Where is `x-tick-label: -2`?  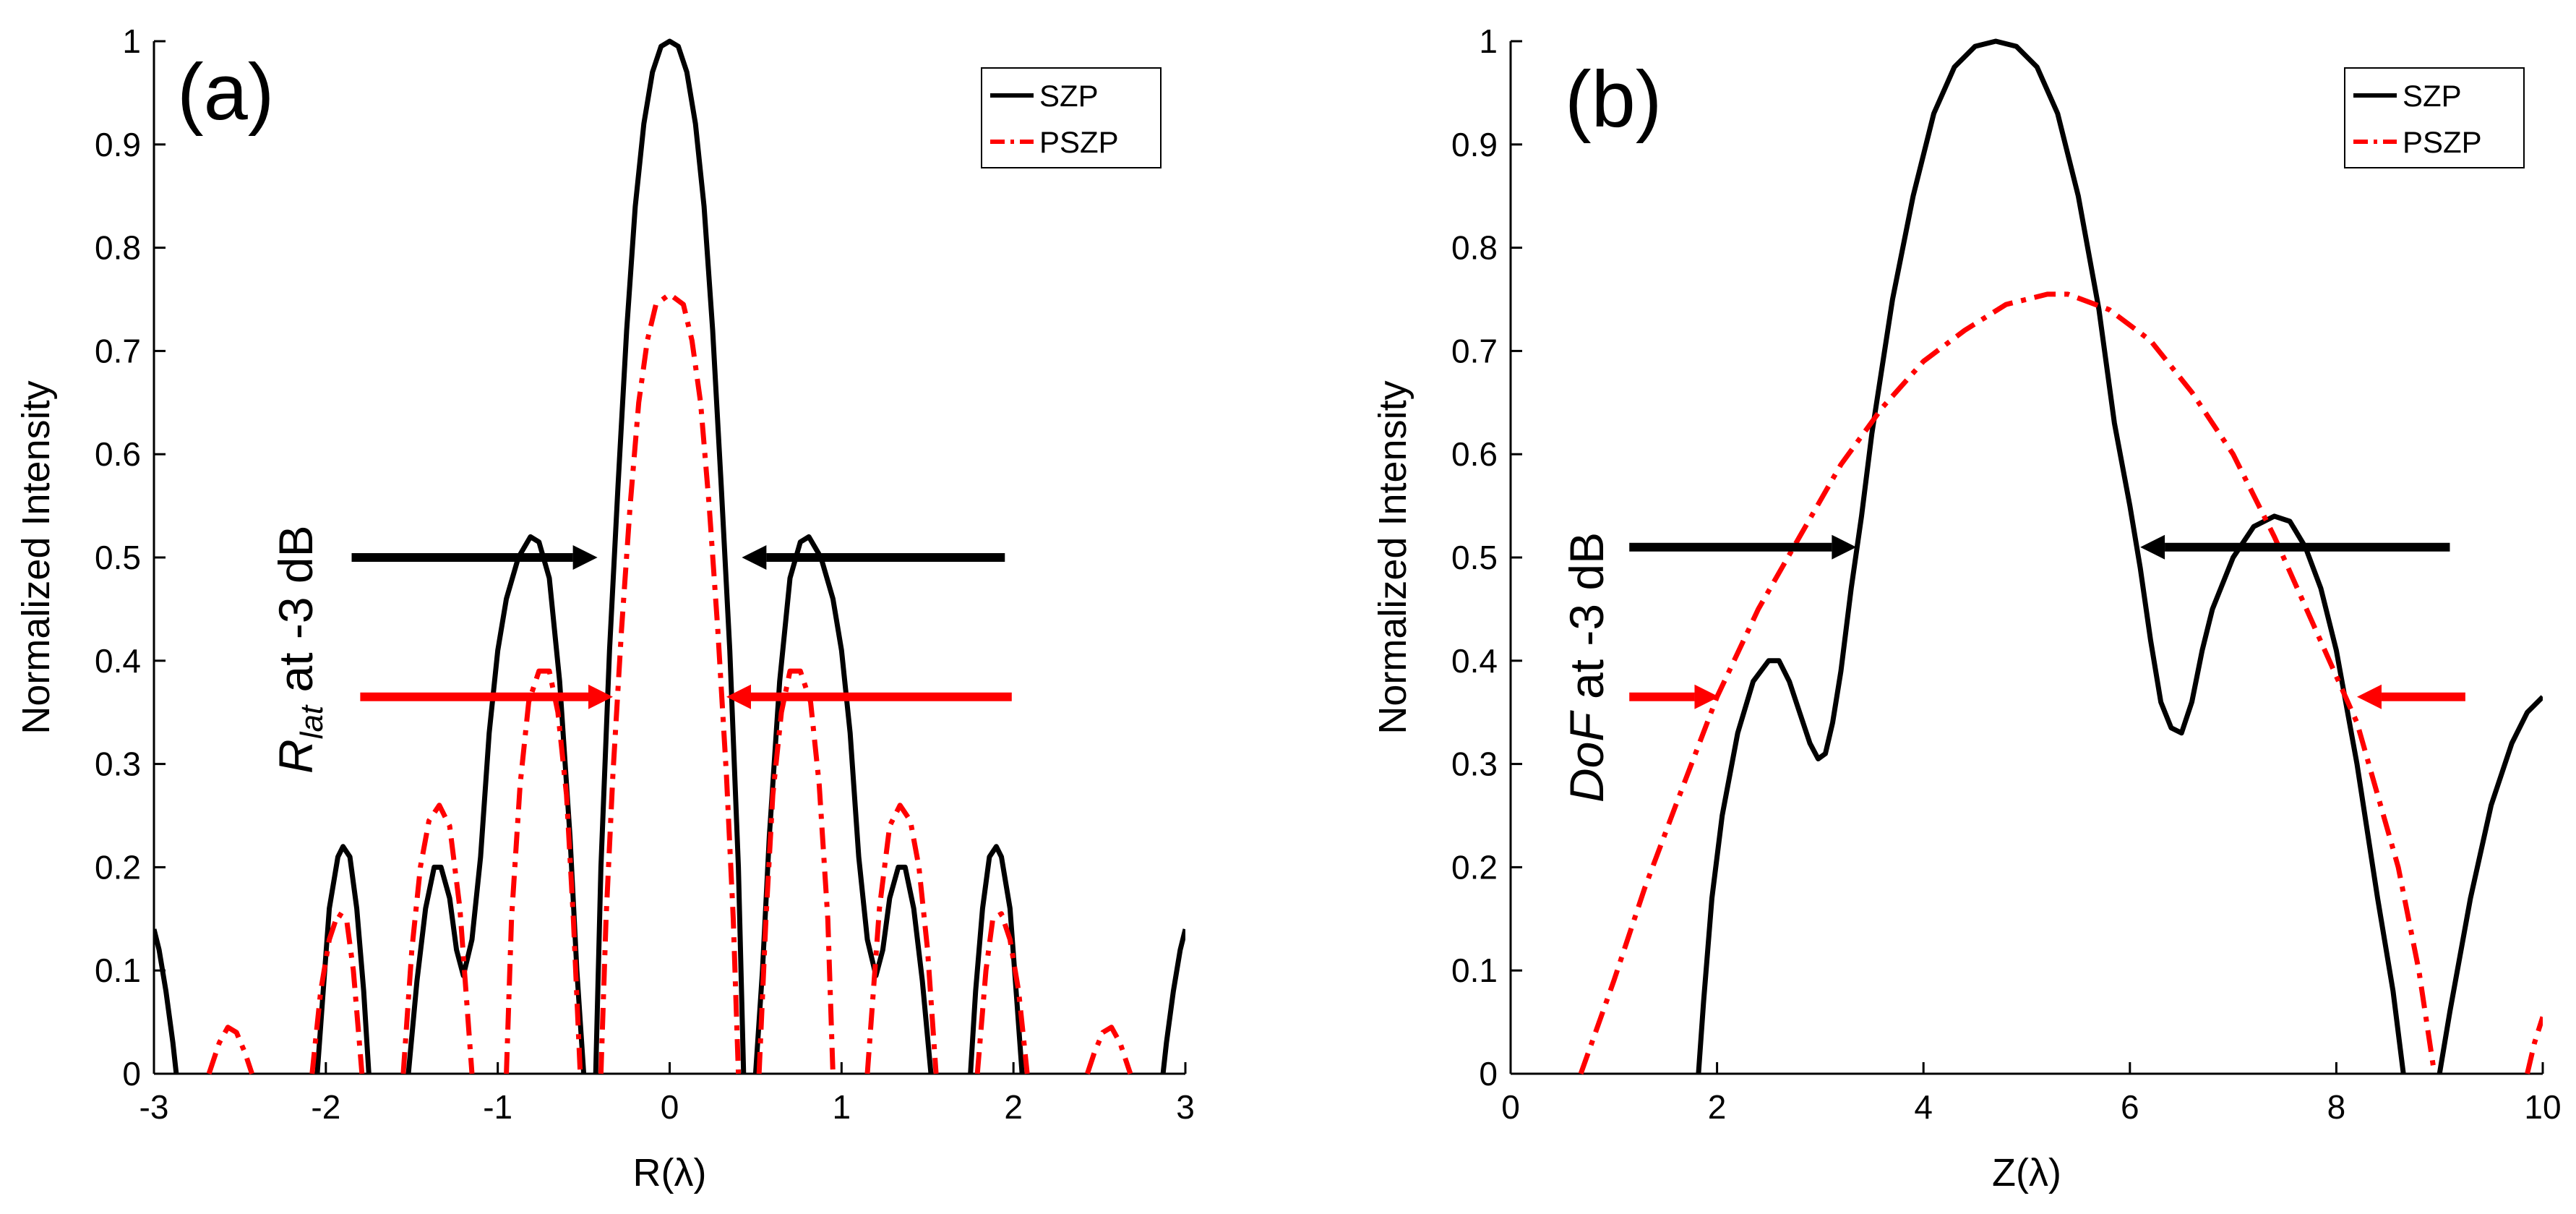 x-tick-label: -2 is located at coordinates (326, 1107).